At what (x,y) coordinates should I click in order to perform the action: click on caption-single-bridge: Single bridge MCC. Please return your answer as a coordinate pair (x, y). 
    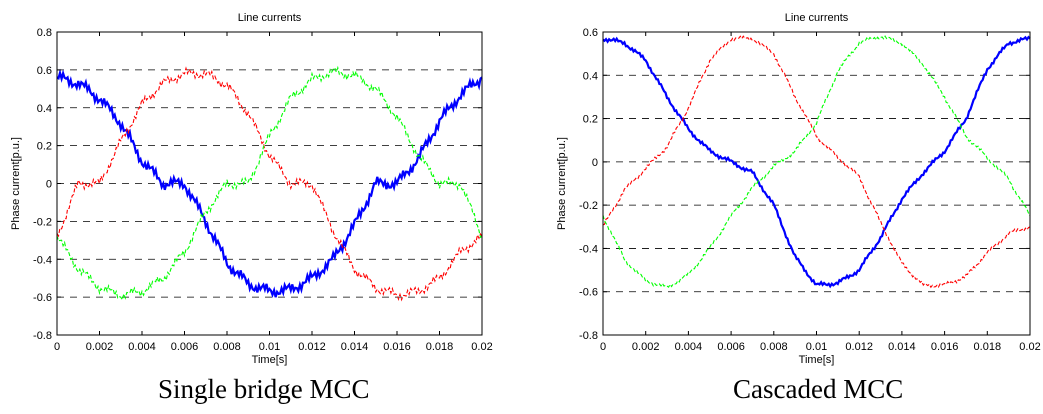
    Looking at the image, I should click on (264, 389).